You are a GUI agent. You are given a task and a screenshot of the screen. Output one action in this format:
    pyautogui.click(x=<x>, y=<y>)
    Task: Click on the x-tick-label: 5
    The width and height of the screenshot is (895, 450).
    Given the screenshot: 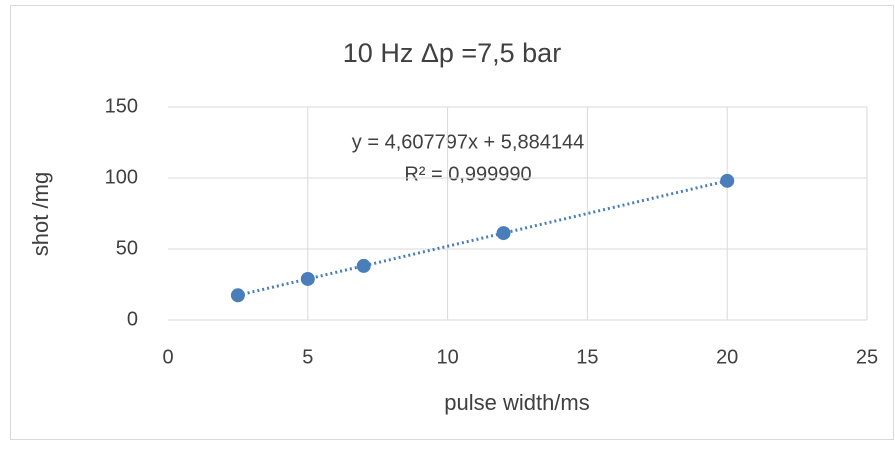 What is the action you would take?
    pyautogui.click(x=307, y=357)
    